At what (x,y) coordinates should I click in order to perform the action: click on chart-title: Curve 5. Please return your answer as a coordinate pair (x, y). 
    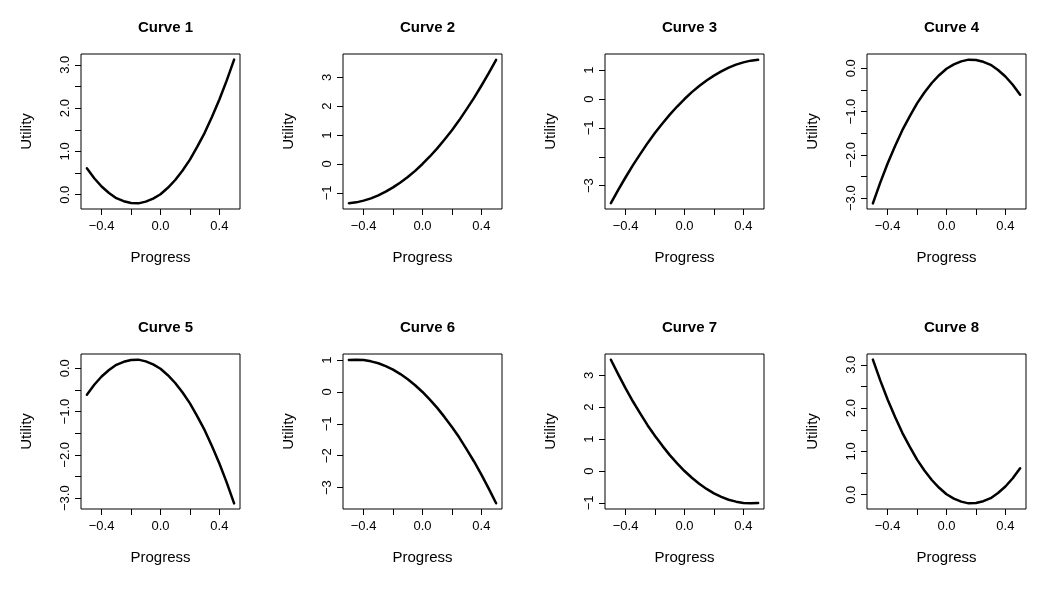
    Looking at the image, I should click on (165, 326).